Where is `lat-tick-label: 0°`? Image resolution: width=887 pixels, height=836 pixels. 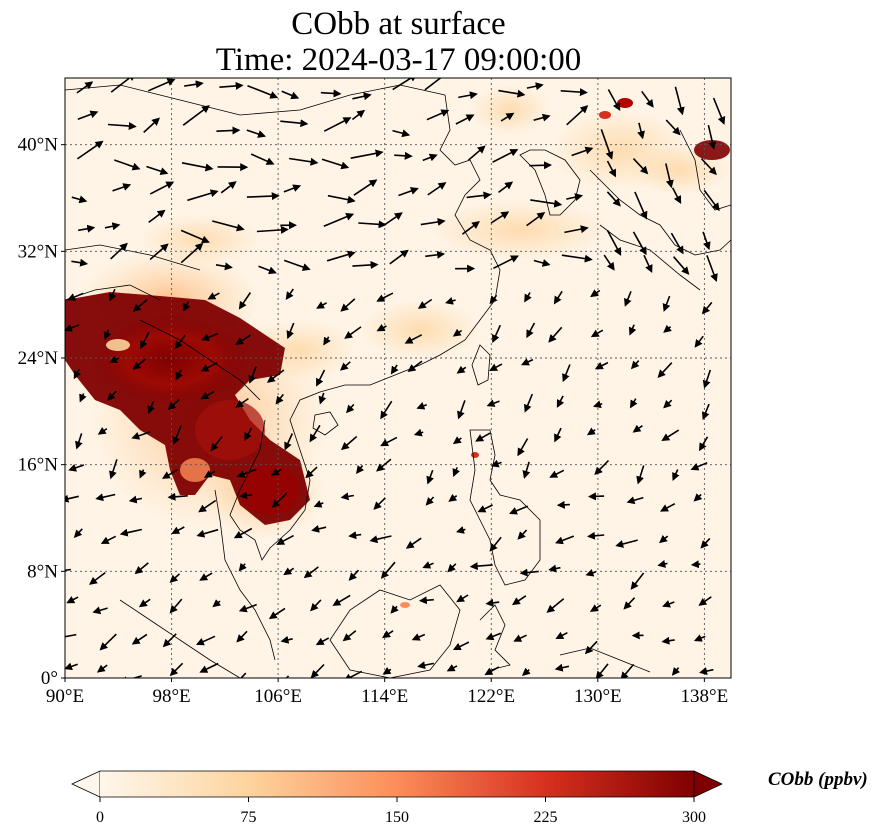 lat-tick-label: 0° is located at coordinates (49, 678).